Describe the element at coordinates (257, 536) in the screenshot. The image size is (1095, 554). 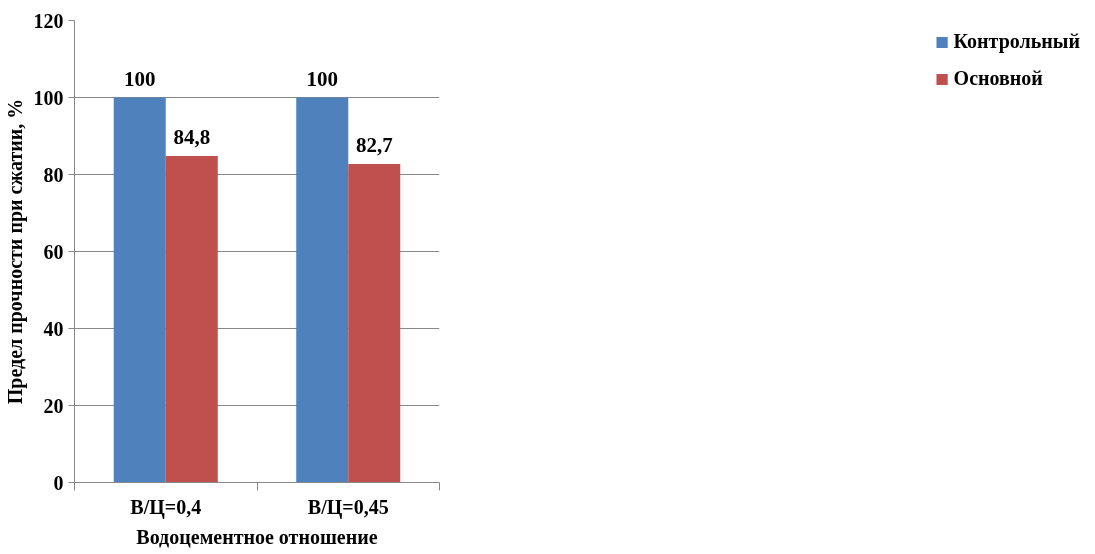
I see `x-axis-title: Водоцементное отношение` at that location.